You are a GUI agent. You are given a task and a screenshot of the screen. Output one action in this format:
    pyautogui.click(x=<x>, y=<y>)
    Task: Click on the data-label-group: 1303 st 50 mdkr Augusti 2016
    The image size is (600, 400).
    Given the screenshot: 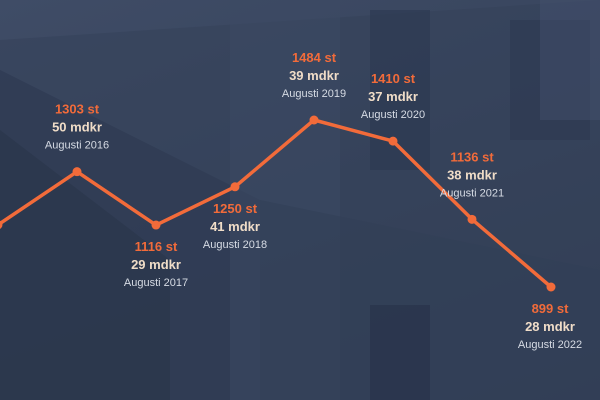 What is the action you would take?
    pyautogui.click(x=77, y=127)
    